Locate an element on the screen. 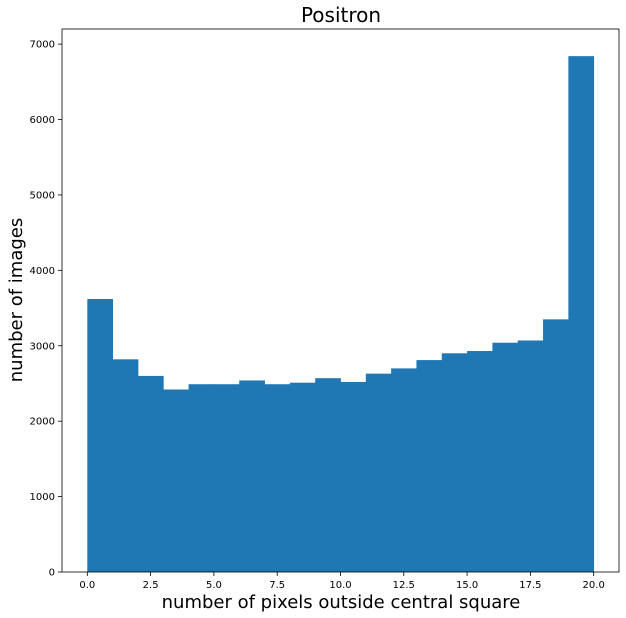 The image size is (626, 618). y-axis-label: number of images is located at coordinates (16, 300).